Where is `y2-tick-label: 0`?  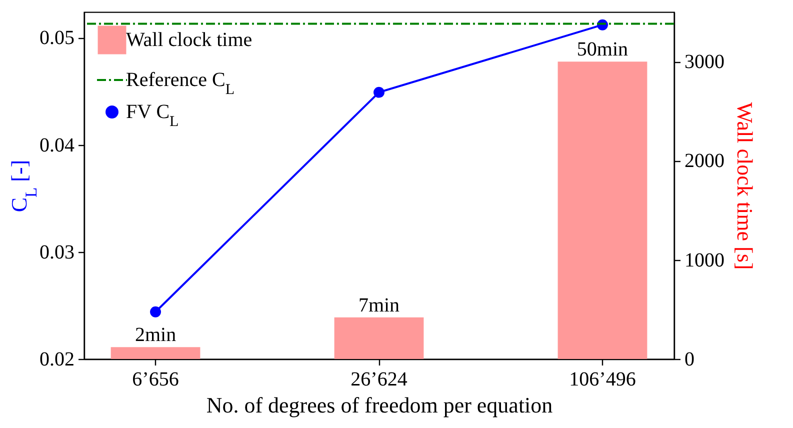
y2-tick-label: 0 is located at coordinates (689, 359).